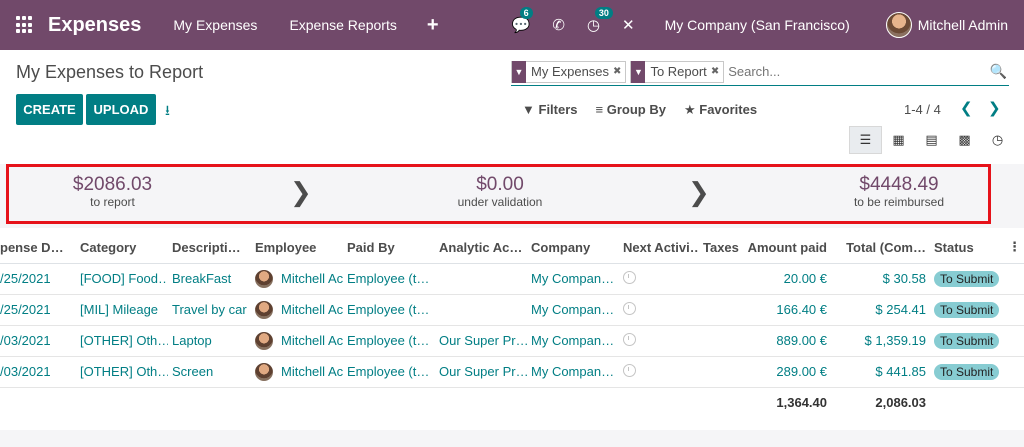 The image size is (1024, 447). I want to click on search-input, so click(838, 71).